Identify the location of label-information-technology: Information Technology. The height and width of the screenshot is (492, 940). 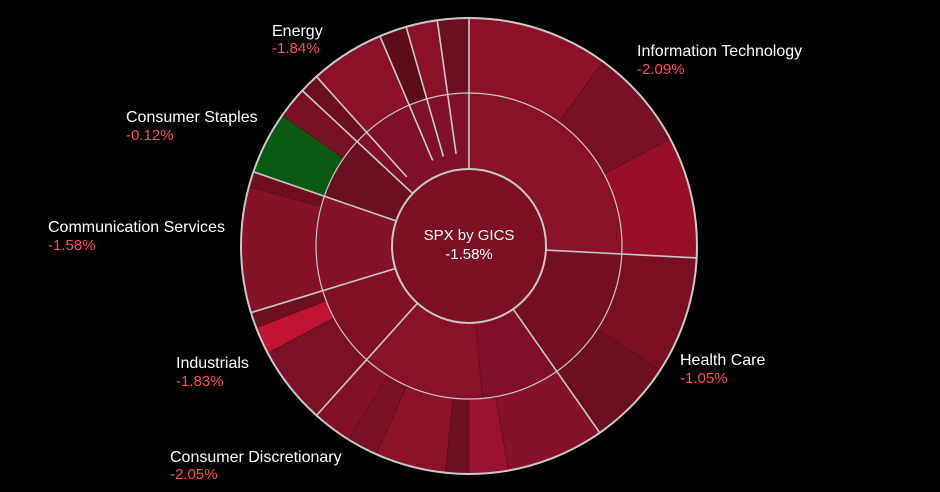
(719, 51).